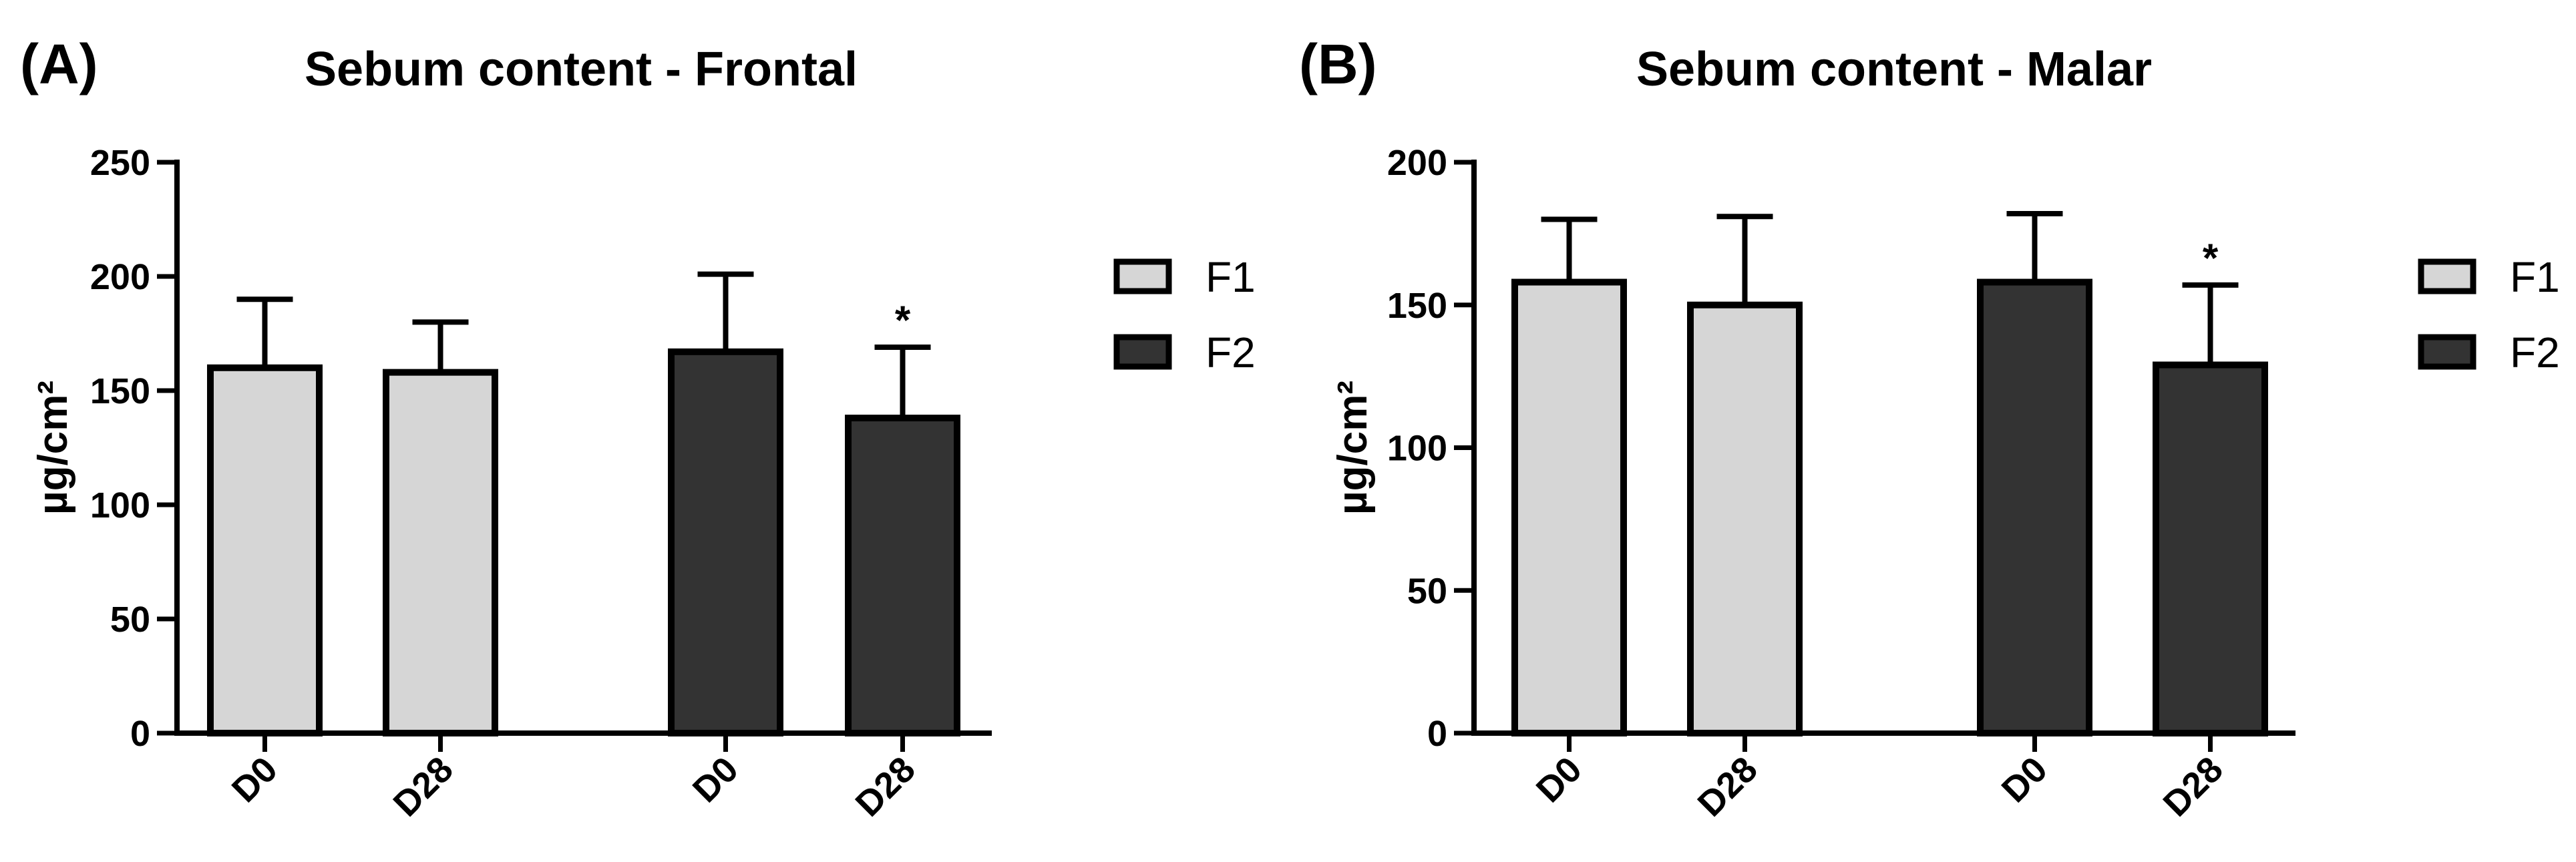 The height and width of the screenshot is (862, 2576). What do you see at coordinates (120, 163) in the screenshot?
I see `y-tick-label: 250` at bounding box center [120, 163].